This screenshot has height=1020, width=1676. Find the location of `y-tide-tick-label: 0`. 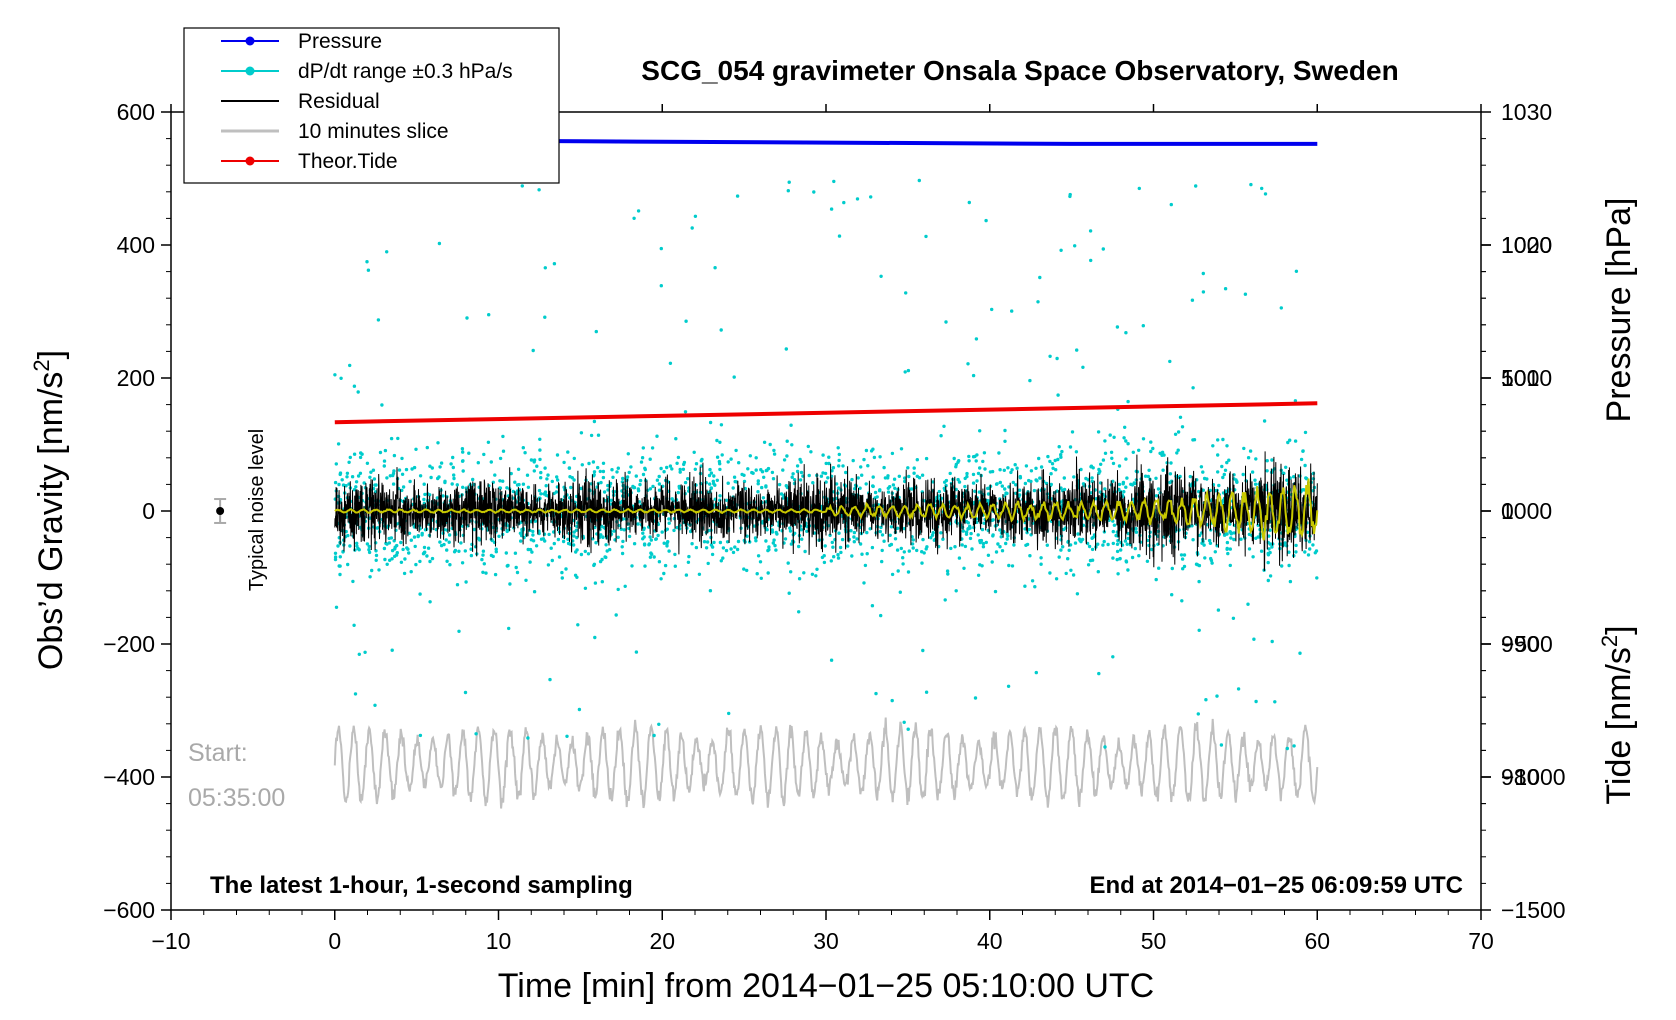

y-tide-tick-label: 0 is located at coordinates (1507, 511).